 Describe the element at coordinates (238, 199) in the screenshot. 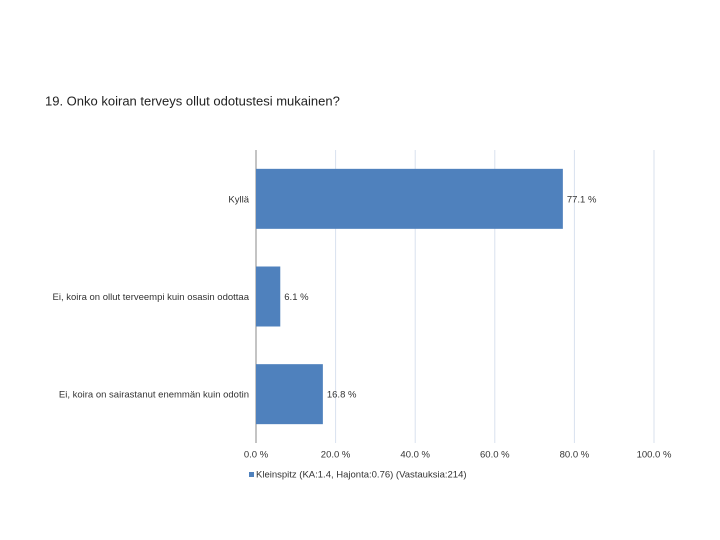

I see `y-tick-label: Kyllä` at that location.